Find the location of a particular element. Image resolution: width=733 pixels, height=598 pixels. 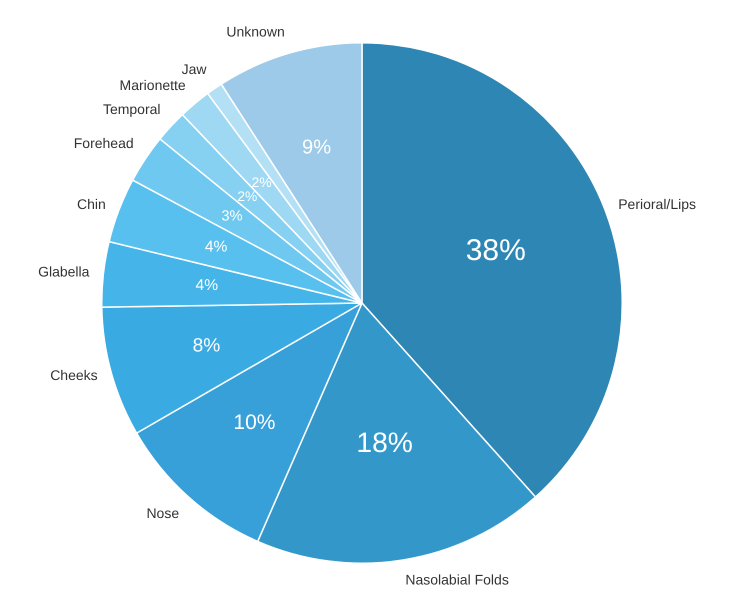

slice-label: Unknown is located at coordinates (255, 32).